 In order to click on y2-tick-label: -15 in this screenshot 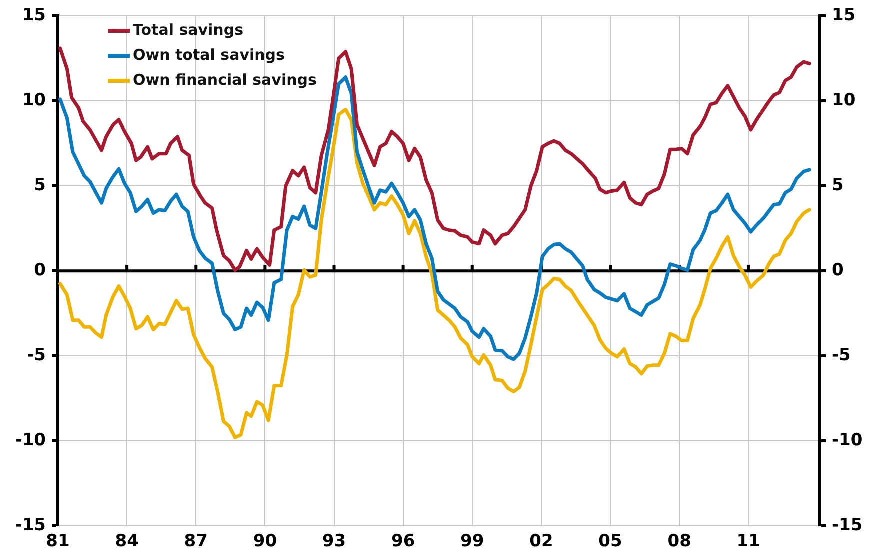, I will do `click(847, 525)`.